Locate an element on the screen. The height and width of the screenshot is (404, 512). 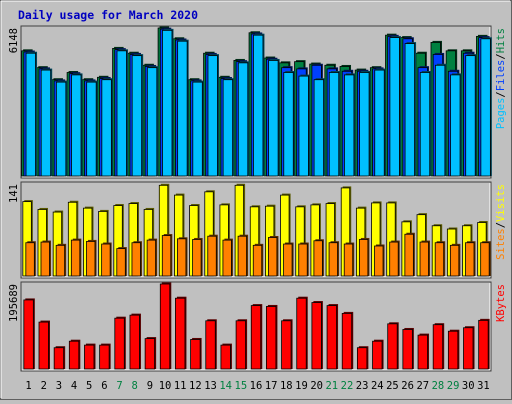
x-tick-label: 18 is located at coordinates (286, 386).